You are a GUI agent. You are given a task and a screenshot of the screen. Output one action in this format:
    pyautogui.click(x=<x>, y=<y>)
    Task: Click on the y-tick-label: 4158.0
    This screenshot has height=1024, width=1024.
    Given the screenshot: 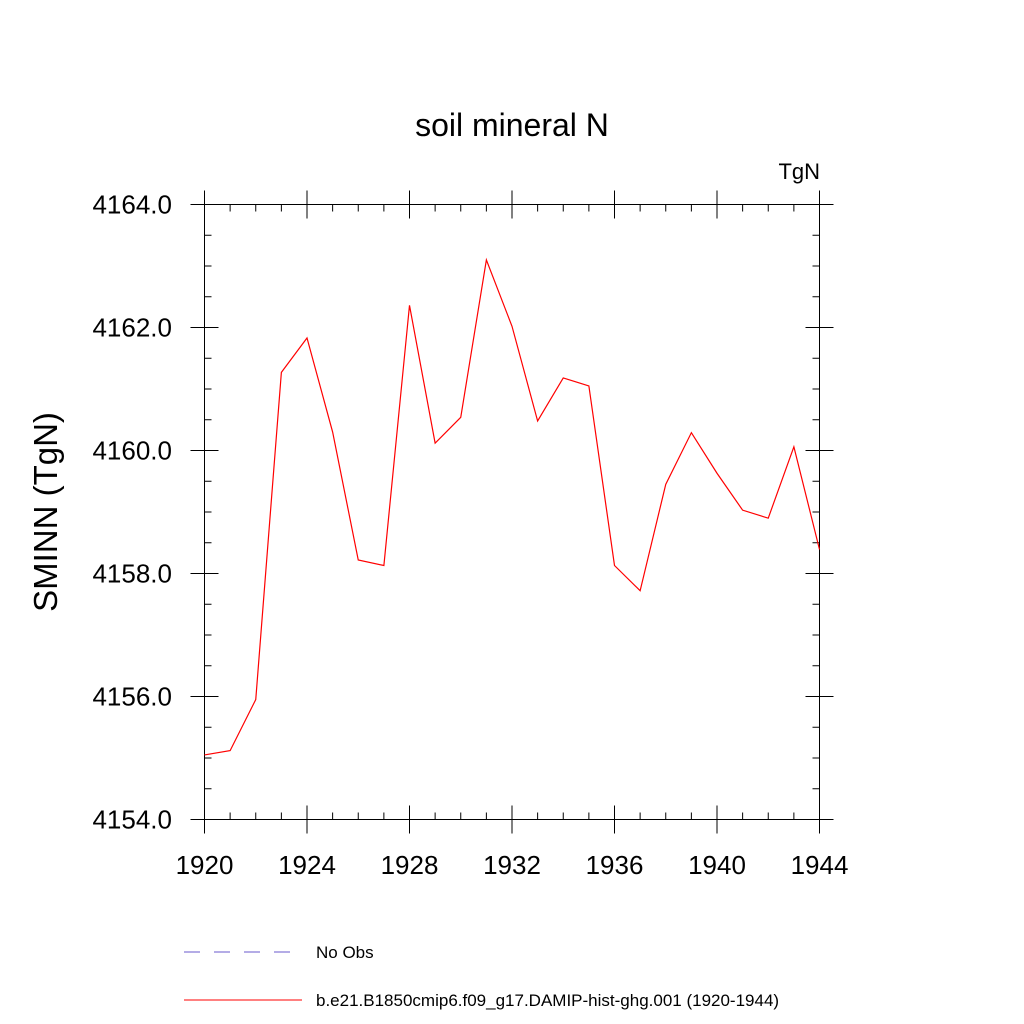 What is the action you would take?
    pyautogui.click(x=132, y=574)
    